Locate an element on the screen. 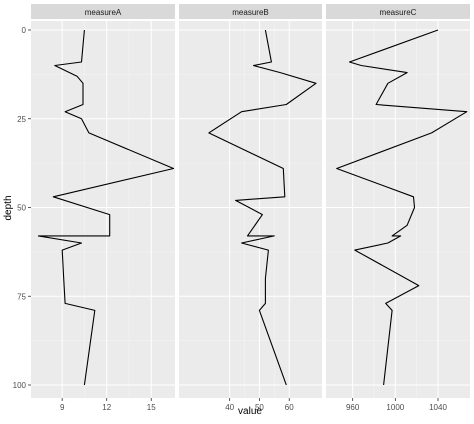 The height and width of the screenshot is (424, 474). x-tick-label: 1040 is located at coordinates (438, 407).